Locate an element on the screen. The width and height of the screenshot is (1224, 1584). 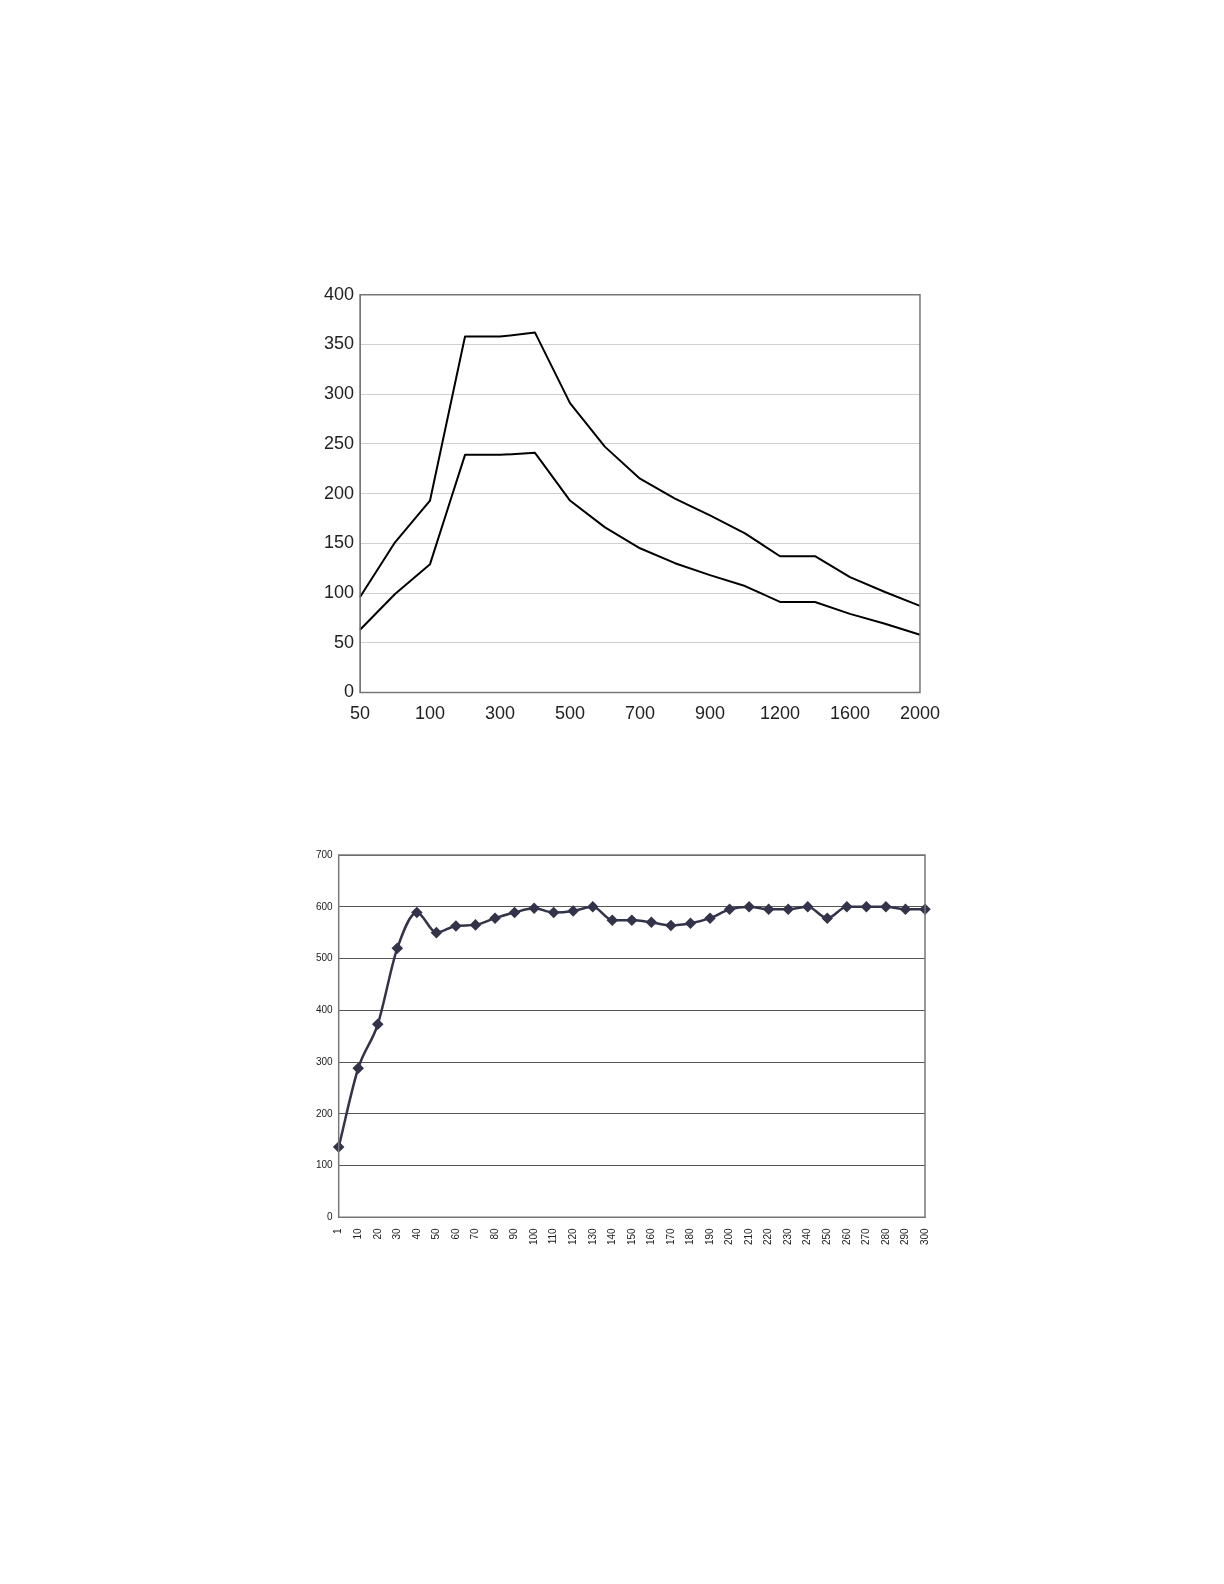
x-tick-label: 130 is located at coordinates (592, 1236).